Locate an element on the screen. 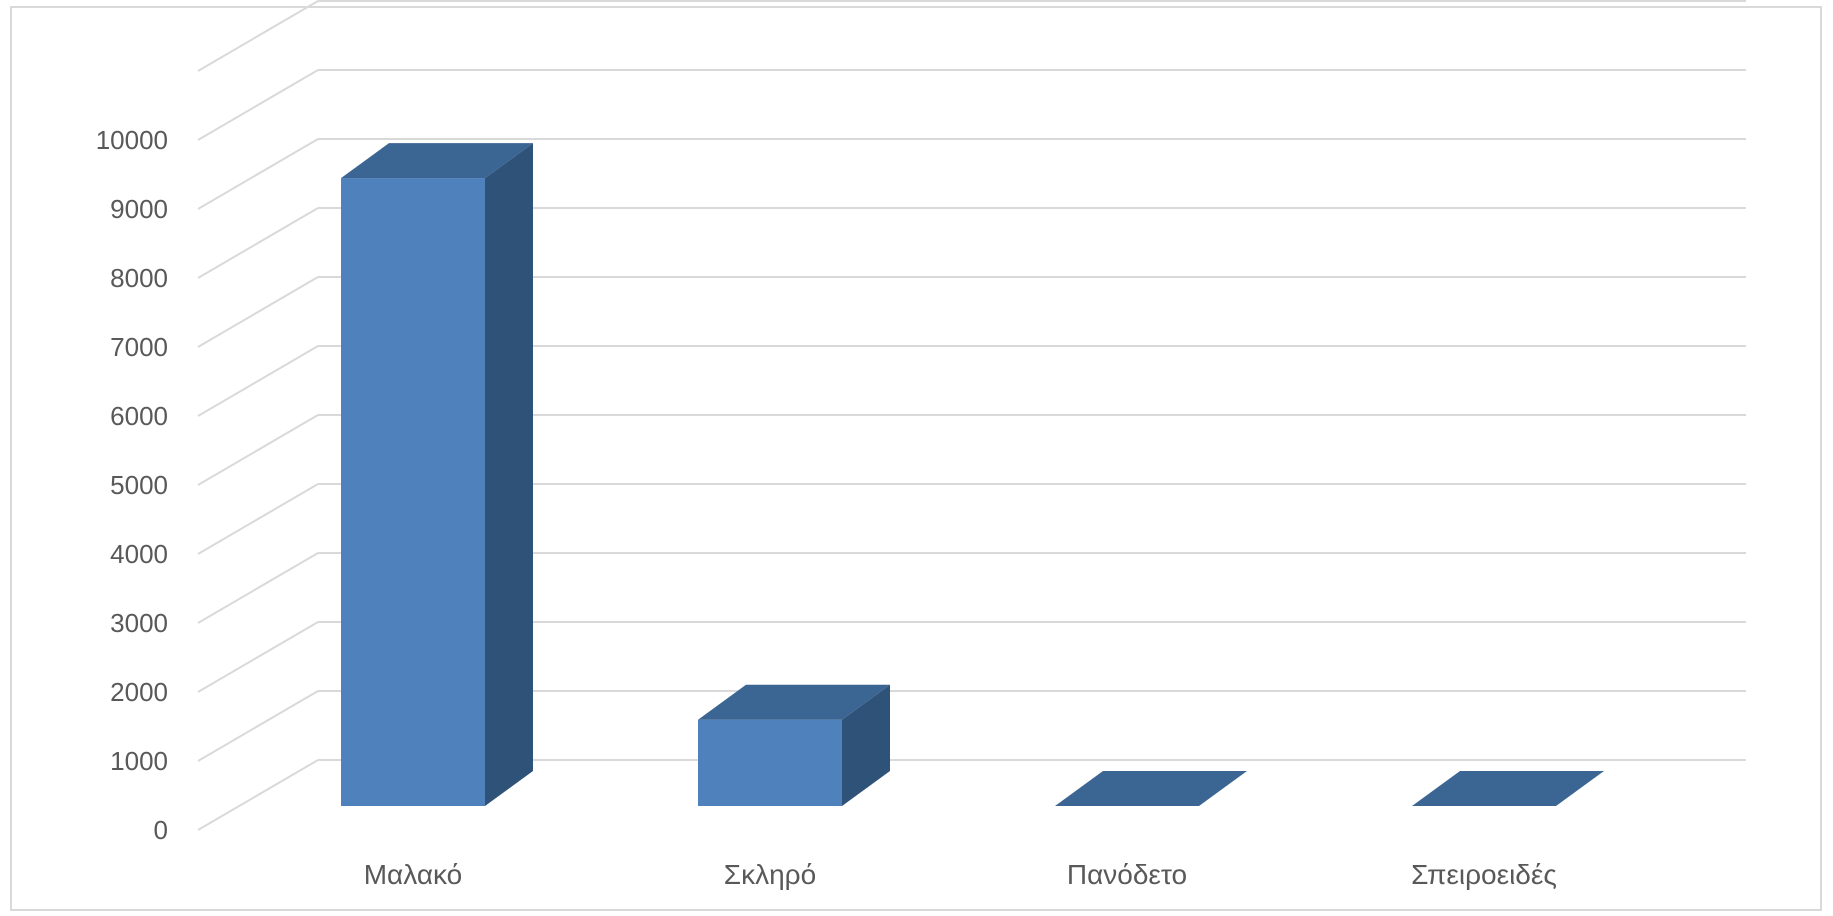 This screenshot has height=916, width=1833. category-label: Σπειροειδές is located at coordinates (1484, 874).